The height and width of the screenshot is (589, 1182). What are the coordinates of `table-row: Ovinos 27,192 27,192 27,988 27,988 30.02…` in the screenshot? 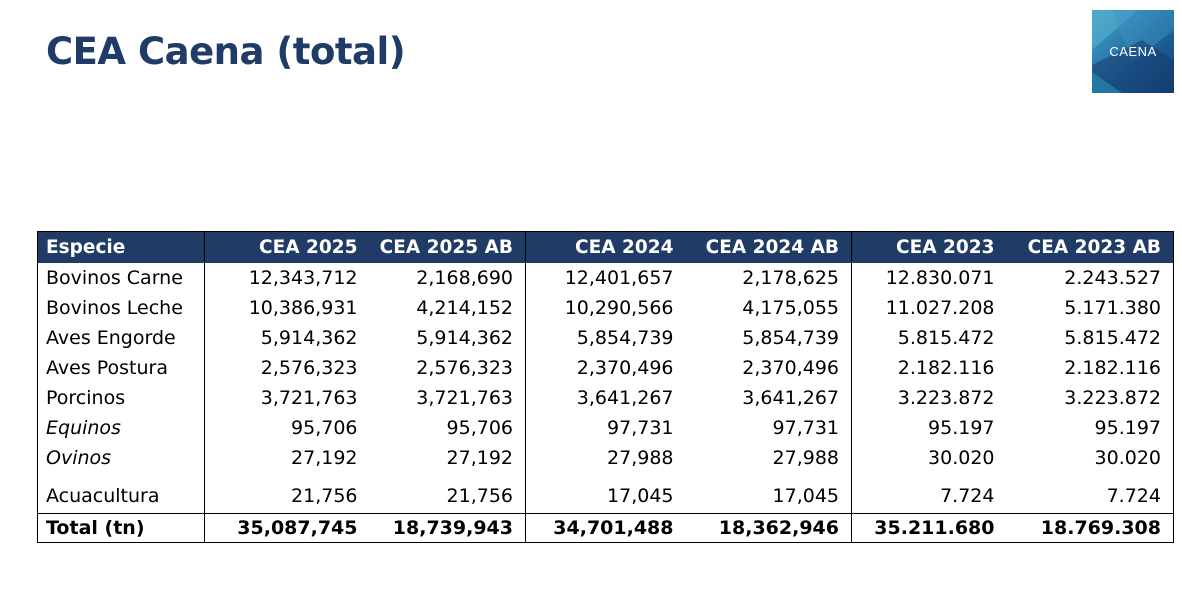 It's located at (606, 458).